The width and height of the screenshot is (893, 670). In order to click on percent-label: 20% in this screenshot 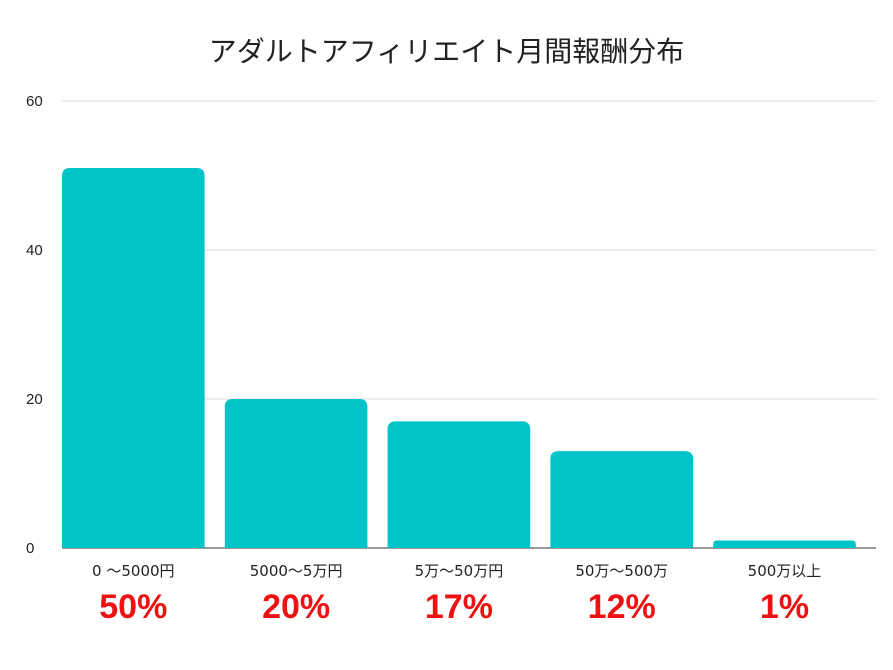, I will do `click(296, 607)`.